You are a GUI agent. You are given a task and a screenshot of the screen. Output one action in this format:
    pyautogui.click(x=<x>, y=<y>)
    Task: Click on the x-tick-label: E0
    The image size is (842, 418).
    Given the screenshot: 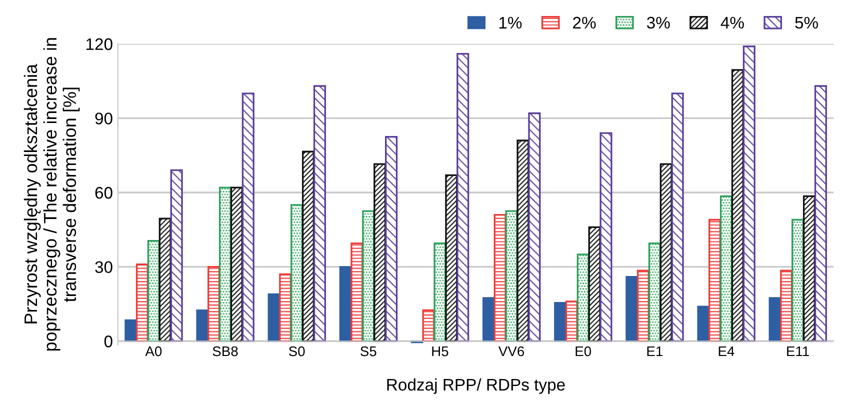 What is the action you would take?
    pyautogui.click(x=584, y=351)
    